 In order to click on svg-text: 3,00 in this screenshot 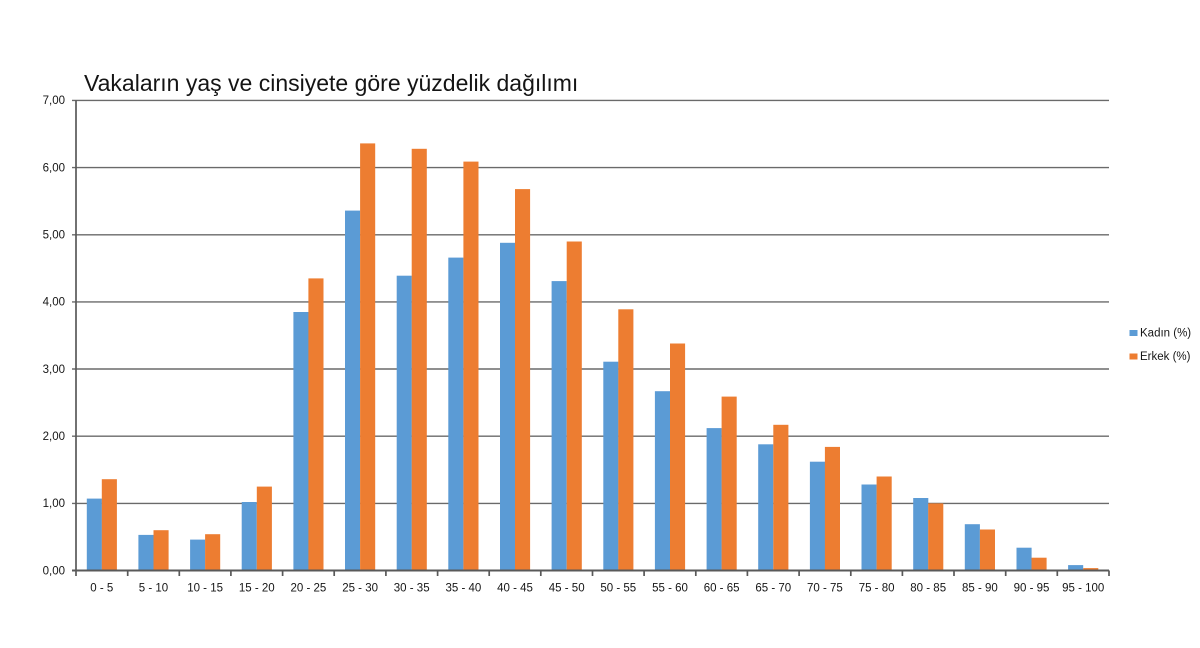, I will do `click(54, 370)`.